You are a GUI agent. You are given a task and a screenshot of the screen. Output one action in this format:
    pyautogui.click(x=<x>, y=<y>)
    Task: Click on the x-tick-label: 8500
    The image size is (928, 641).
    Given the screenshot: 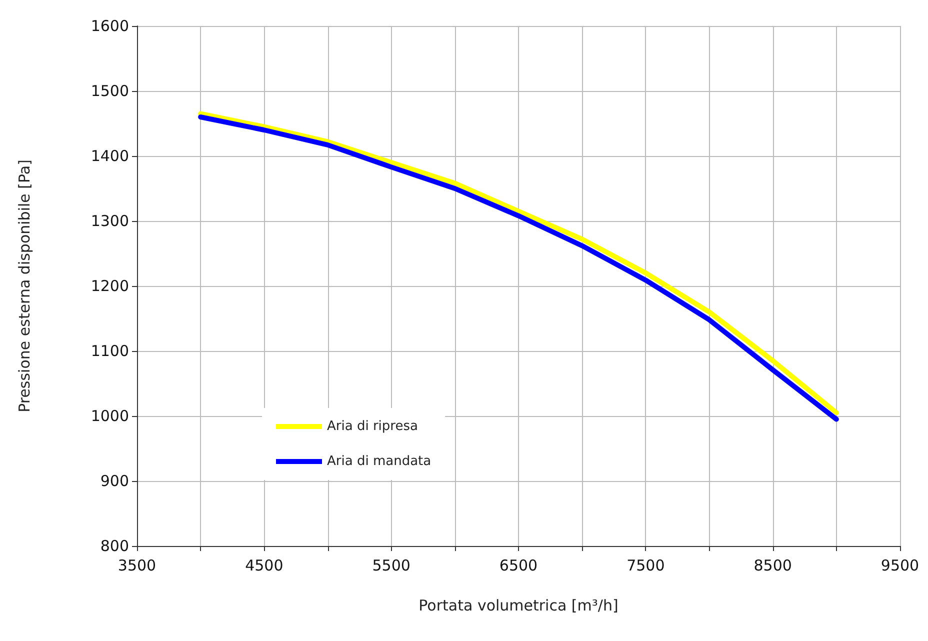 What is the action you would take?
    pyautogui.click(x=773, y=565)
    